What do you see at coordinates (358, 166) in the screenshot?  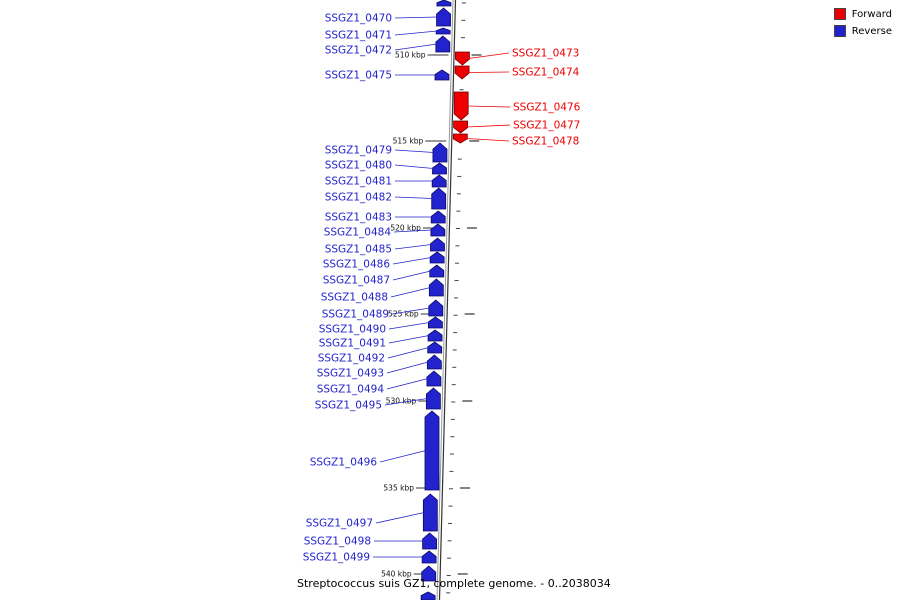 I see `gene-label-SSGZ1_0480: SSGZ1_0480` at bounding box center [358, 166].